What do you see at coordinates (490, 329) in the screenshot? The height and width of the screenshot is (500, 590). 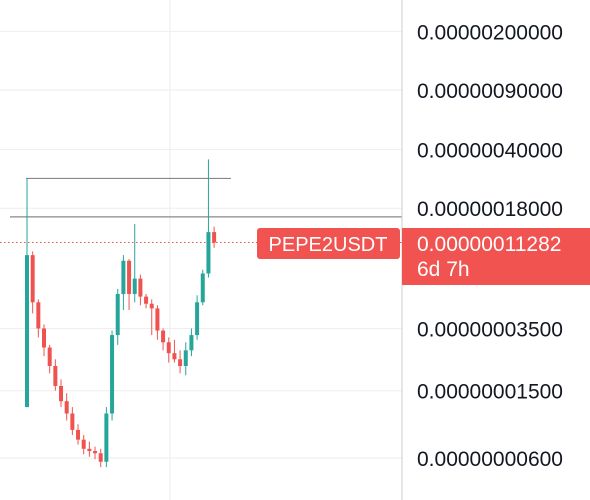 I see `price-tick-label: 0.00000003500` at bounding box center [490, 329].